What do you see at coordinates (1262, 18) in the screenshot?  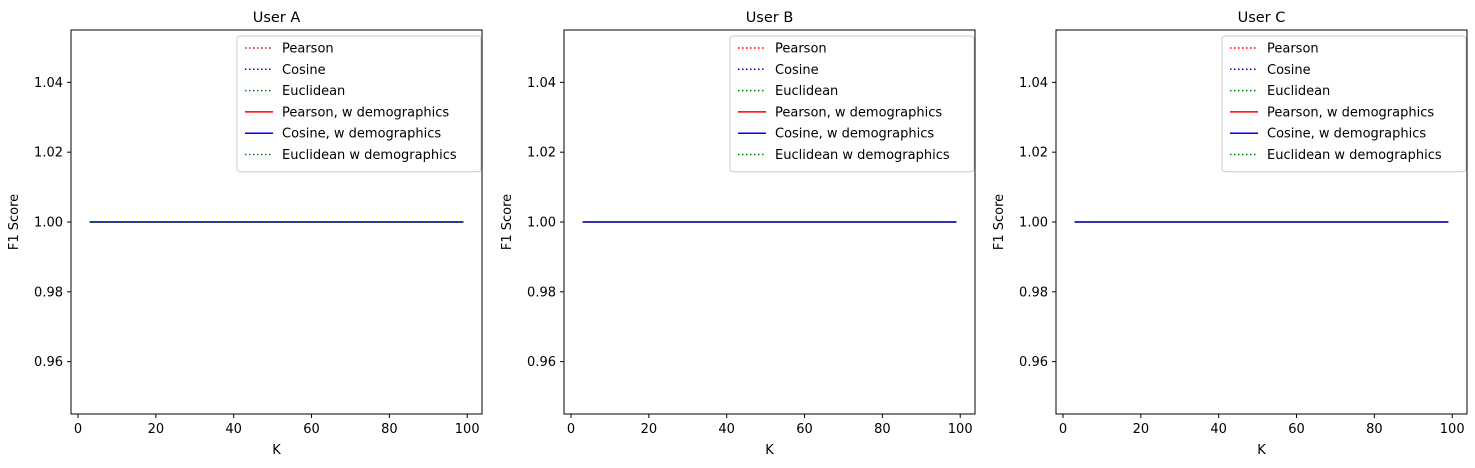 I see `chart-title: User C` at bounding box center [1262, 18].